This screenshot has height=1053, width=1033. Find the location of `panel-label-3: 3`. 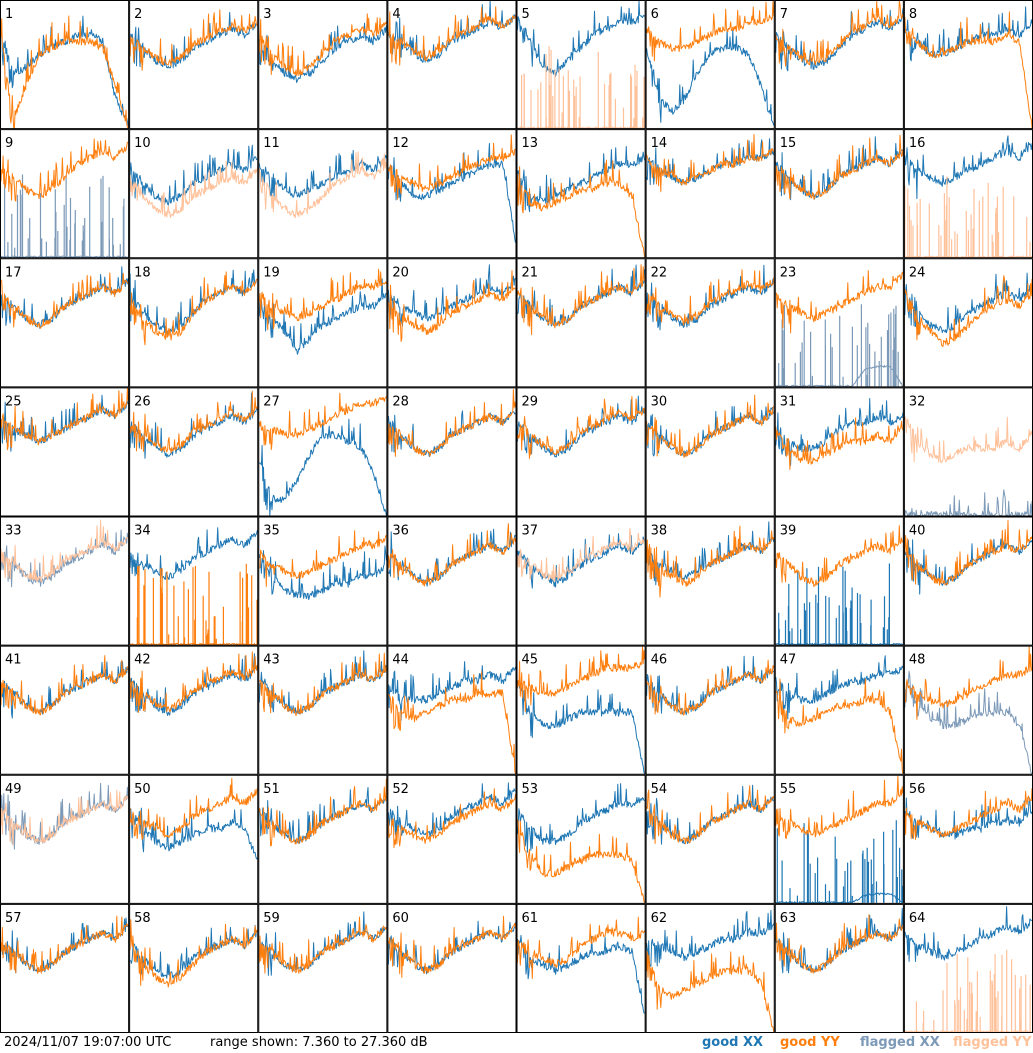

panel-label-3: 3 is located at coordinates (267, 14).